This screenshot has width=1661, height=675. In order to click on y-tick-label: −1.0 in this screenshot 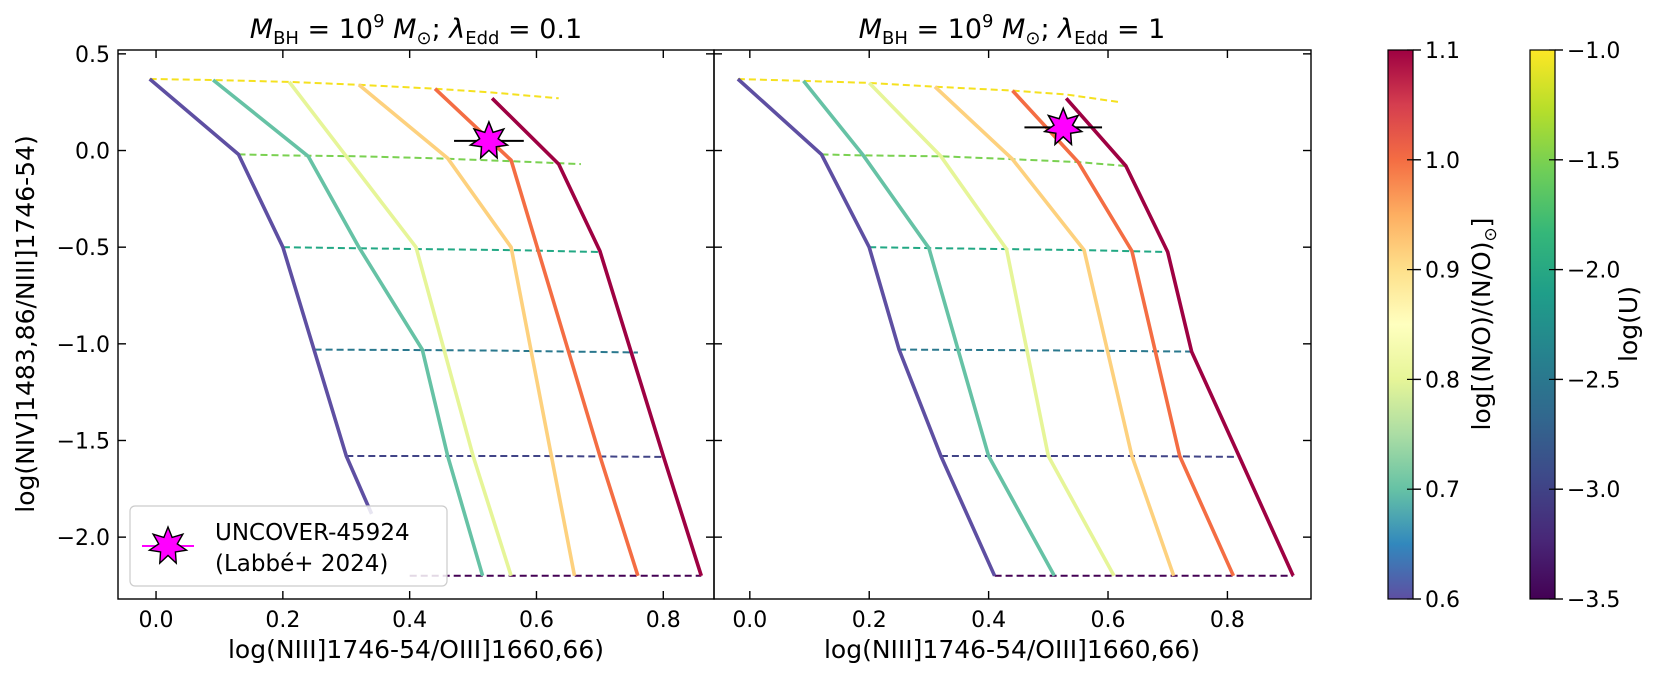, I will do `click(83, 345)`.